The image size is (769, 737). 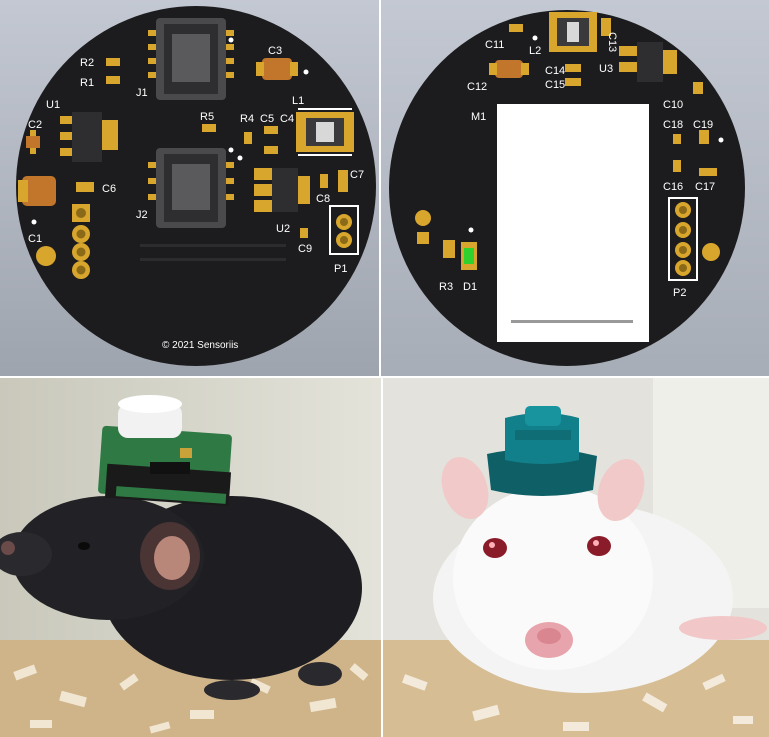 What do you see at coordinates (449, 249) in the screenshot?
I see `resistor-r3` at bounding box center [449, 249].